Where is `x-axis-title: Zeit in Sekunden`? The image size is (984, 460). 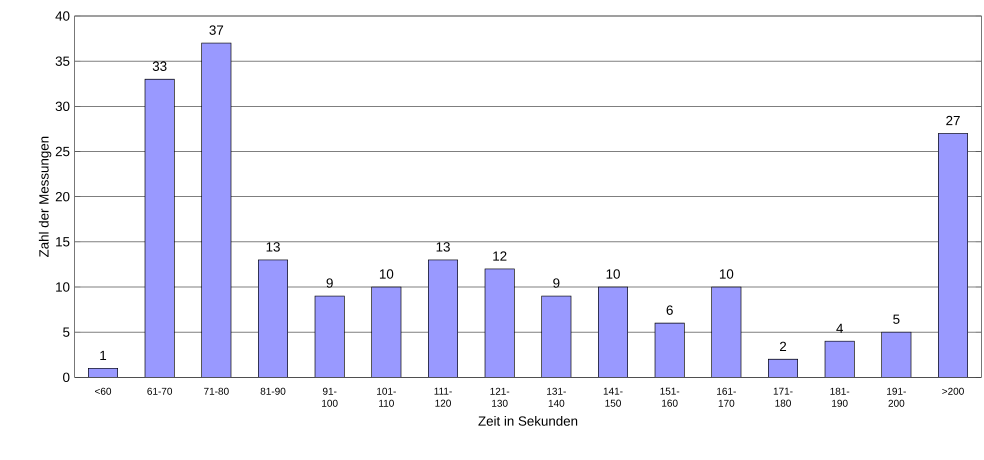 x-axis-title: Zeit in Sekunden is located at coordinates (528, 421).